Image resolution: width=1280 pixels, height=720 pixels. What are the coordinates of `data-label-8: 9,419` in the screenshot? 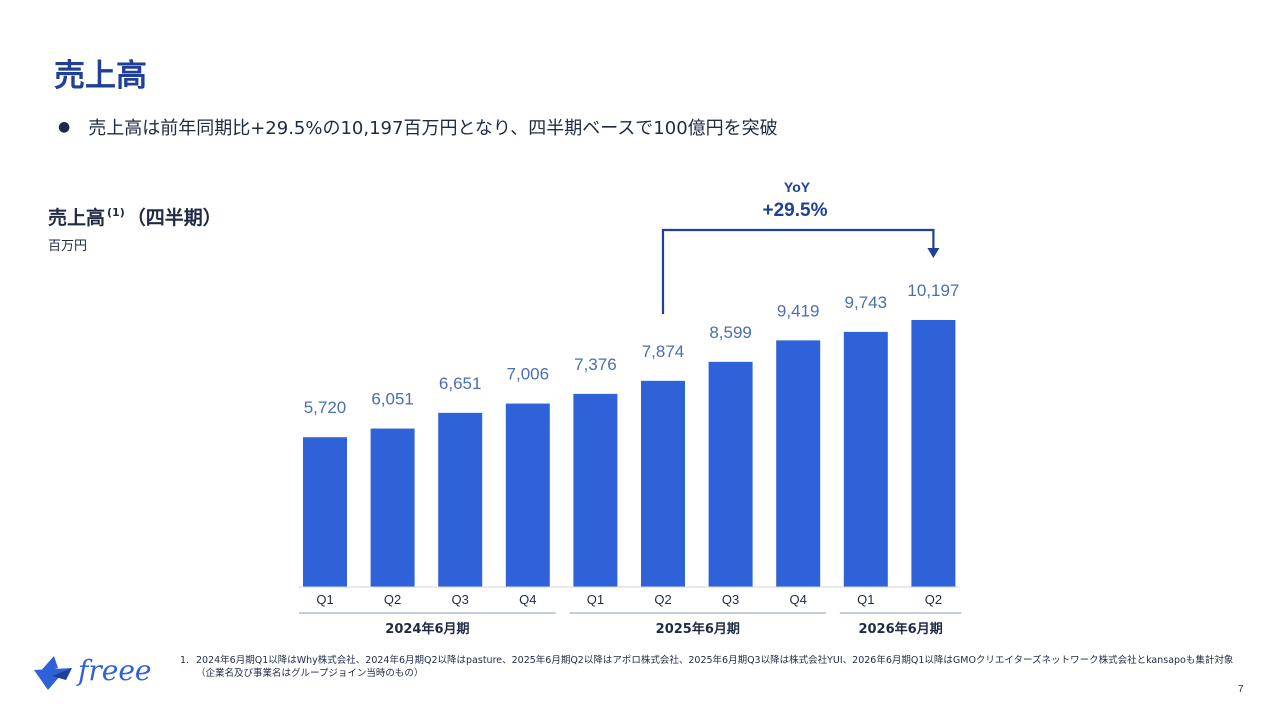 It's located at (798, 310).